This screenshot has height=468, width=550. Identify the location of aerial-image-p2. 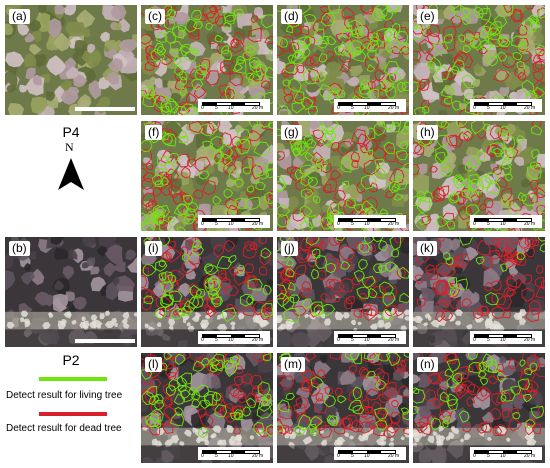
(71, 292).